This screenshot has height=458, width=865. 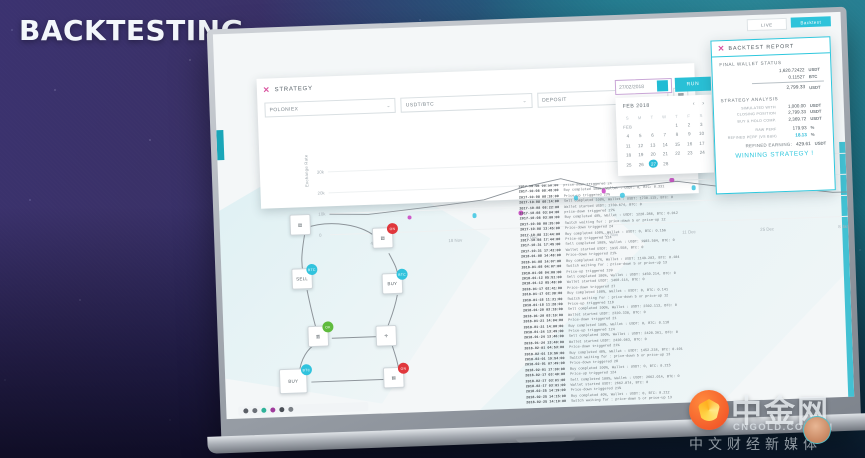 What do you see at coordinates (796, 76) in the screenshot?
I see `row-value: 0.11527` at bounding box center [796, 76].